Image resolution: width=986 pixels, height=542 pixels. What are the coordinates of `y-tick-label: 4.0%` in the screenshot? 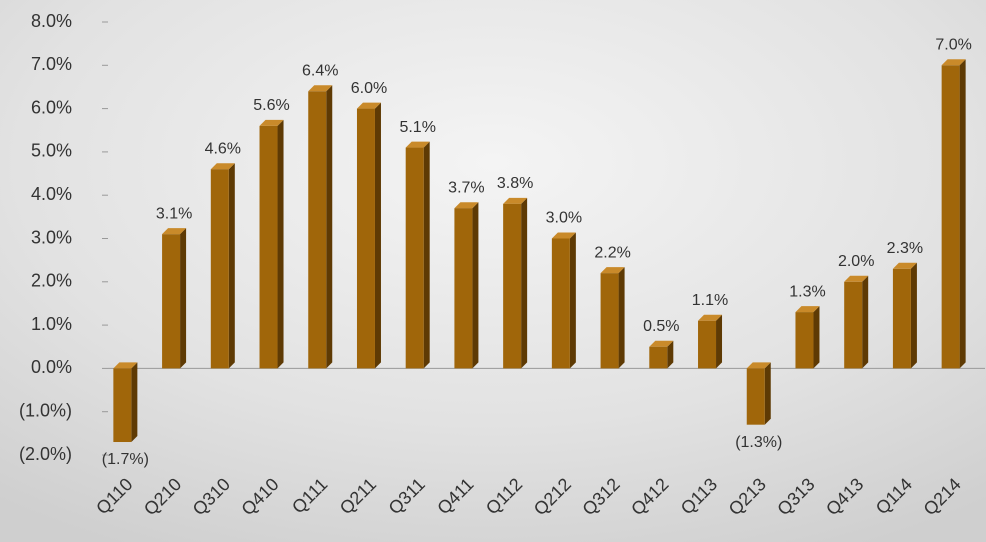 It's located at (51, 194).